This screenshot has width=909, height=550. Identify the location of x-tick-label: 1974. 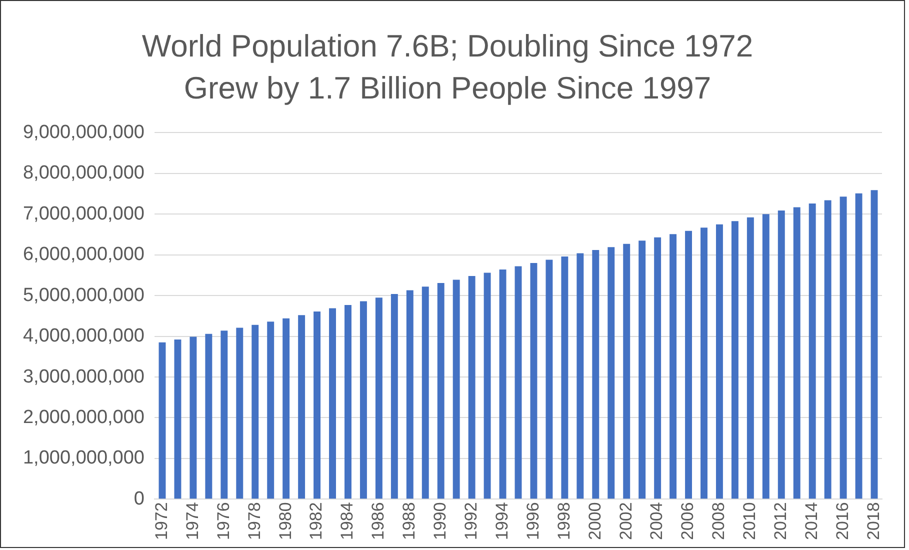
(192, 521).